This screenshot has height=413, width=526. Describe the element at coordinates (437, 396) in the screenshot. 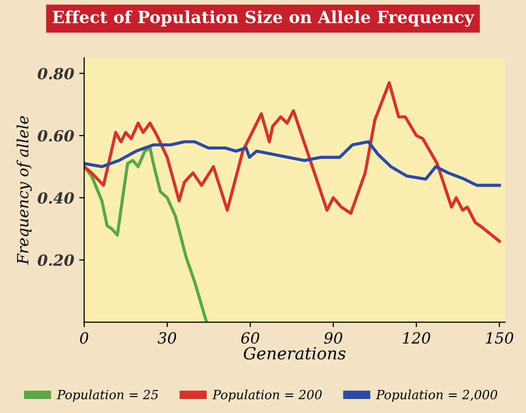

I see `legend-label: Population = 2,000` at that location.